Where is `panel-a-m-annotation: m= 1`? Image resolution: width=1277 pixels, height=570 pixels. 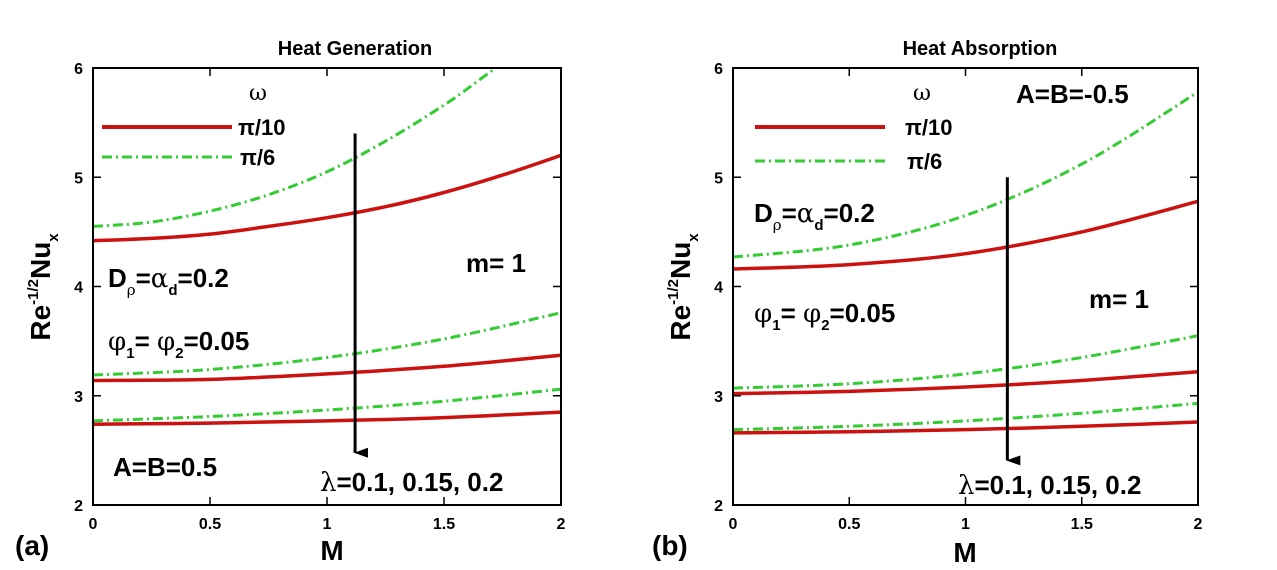 panel-a-m-annotation: m= 1 is located at coordinates (496, 263).